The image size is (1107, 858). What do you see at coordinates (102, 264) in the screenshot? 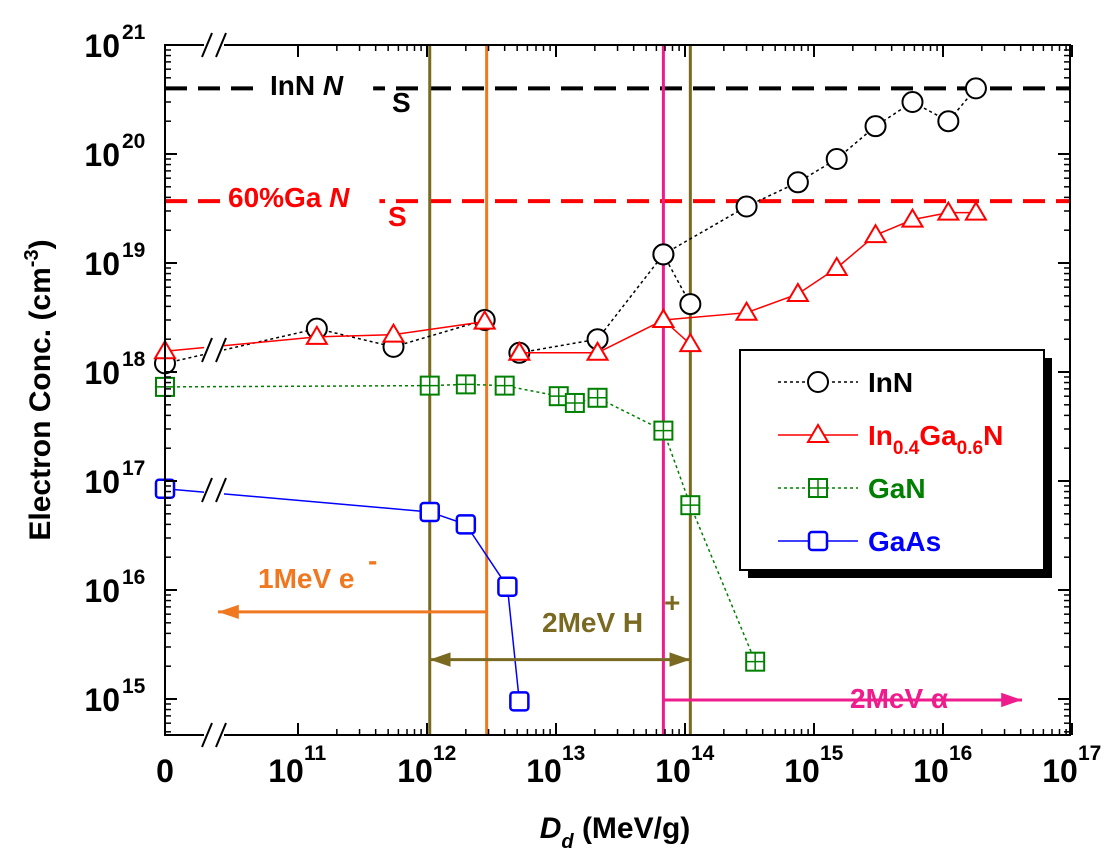
I see `y-tick-label-4: 10` at bounding box center [102, 264].